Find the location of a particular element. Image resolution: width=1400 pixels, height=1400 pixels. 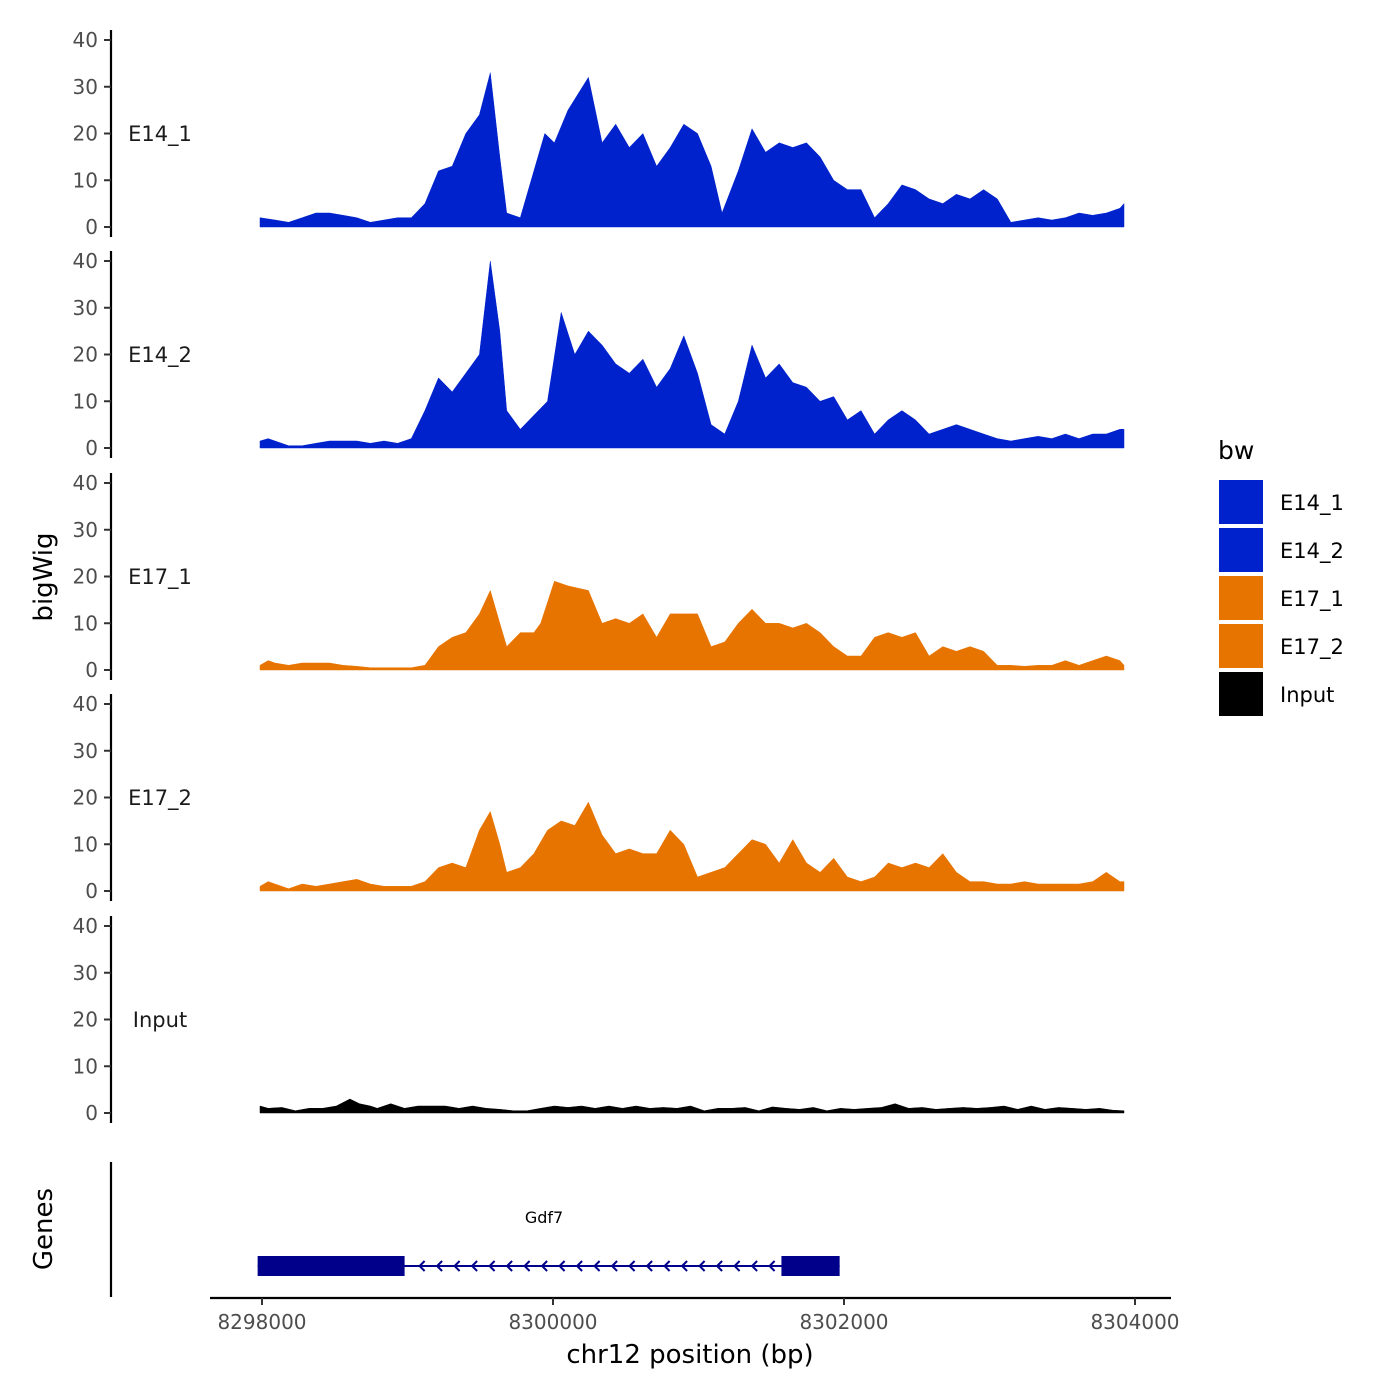

panel-label: E17_2 is located at coordinates (160, 798).